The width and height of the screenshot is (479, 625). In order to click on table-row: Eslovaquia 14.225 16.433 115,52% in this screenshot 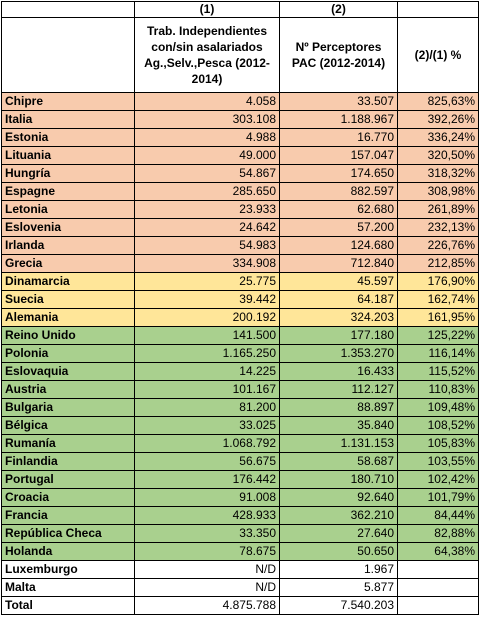, I will do `click(240, 371)`.